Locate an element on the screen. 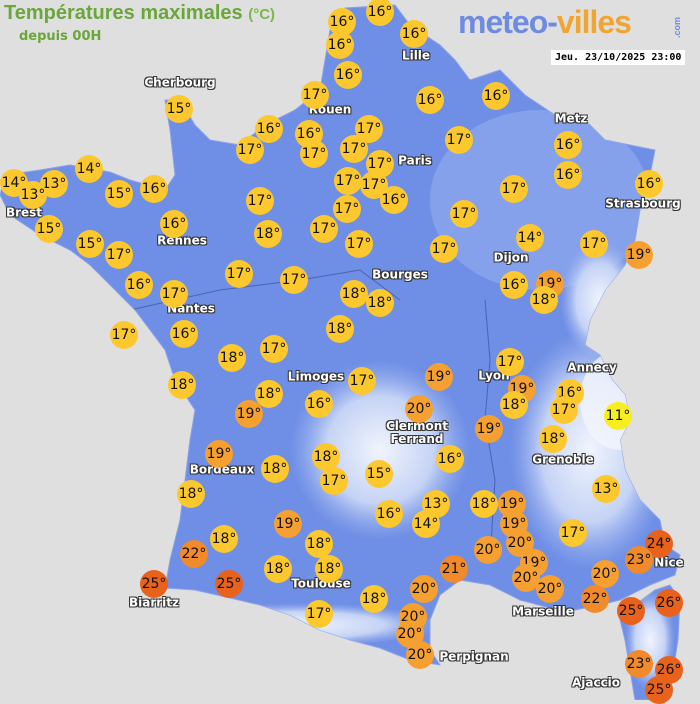  city-label: Marseille is located at coordinates (543, 611).